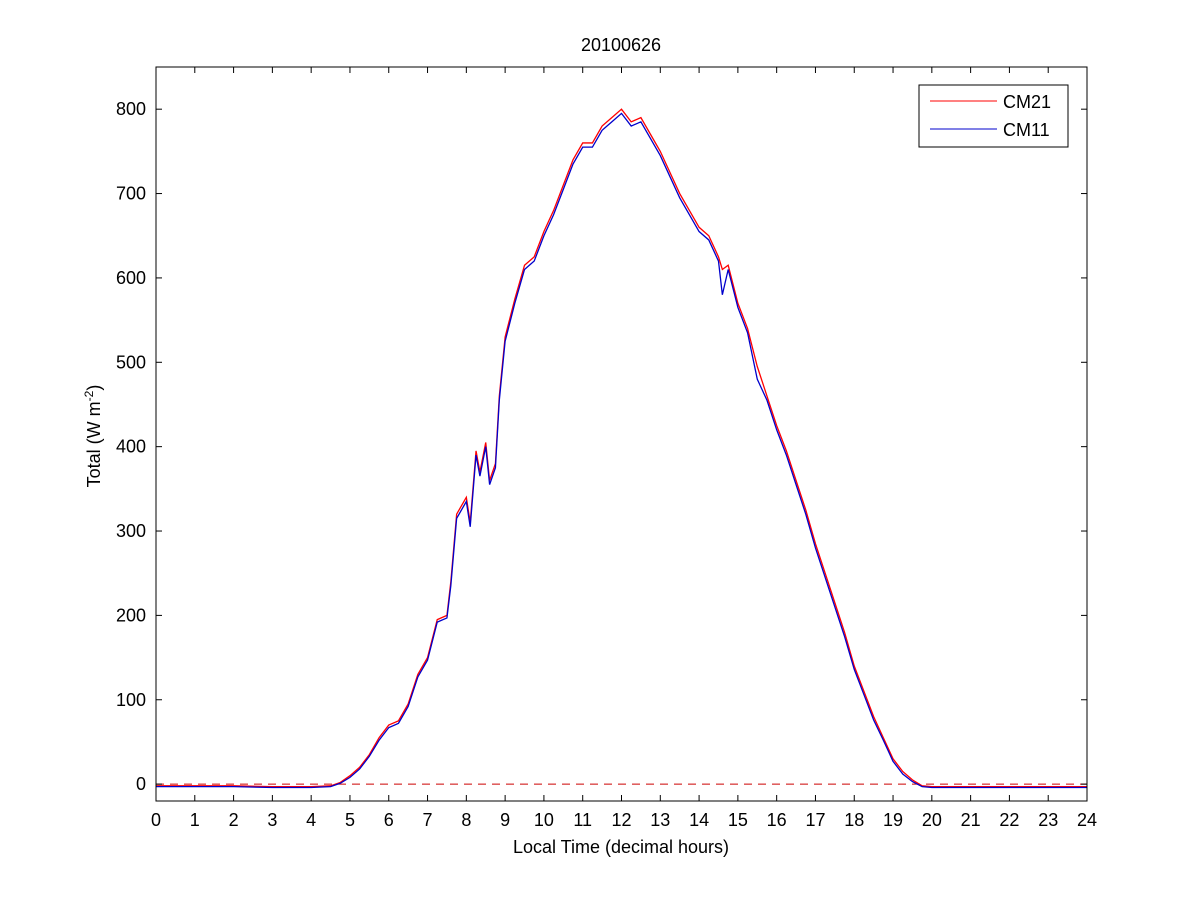 This screenshot has width=1201, height=900. Describe the element at coordinates (466, 820) in the screenshot. I see `x-tick-label: 8` at that location.